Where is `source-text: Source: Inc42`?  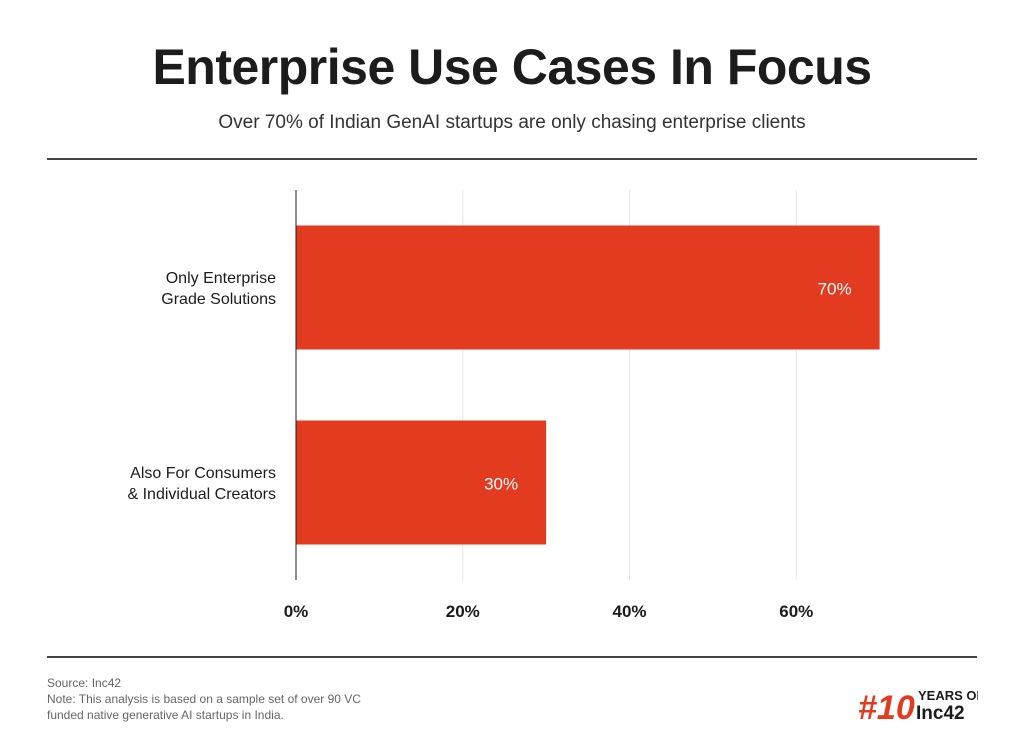
source-text: Source: Inc42 is located at coordinates (84, 683).